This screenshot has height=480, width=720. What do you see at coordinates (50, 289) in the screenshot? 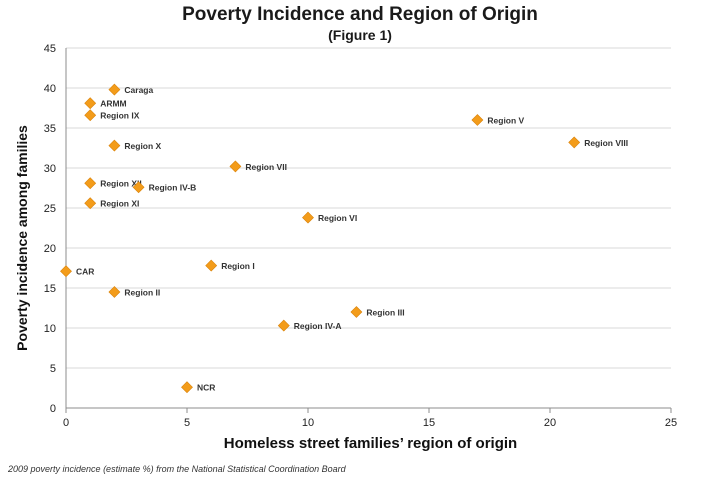
I see `y-tick-label: 15` at bounding box center [50, 289].